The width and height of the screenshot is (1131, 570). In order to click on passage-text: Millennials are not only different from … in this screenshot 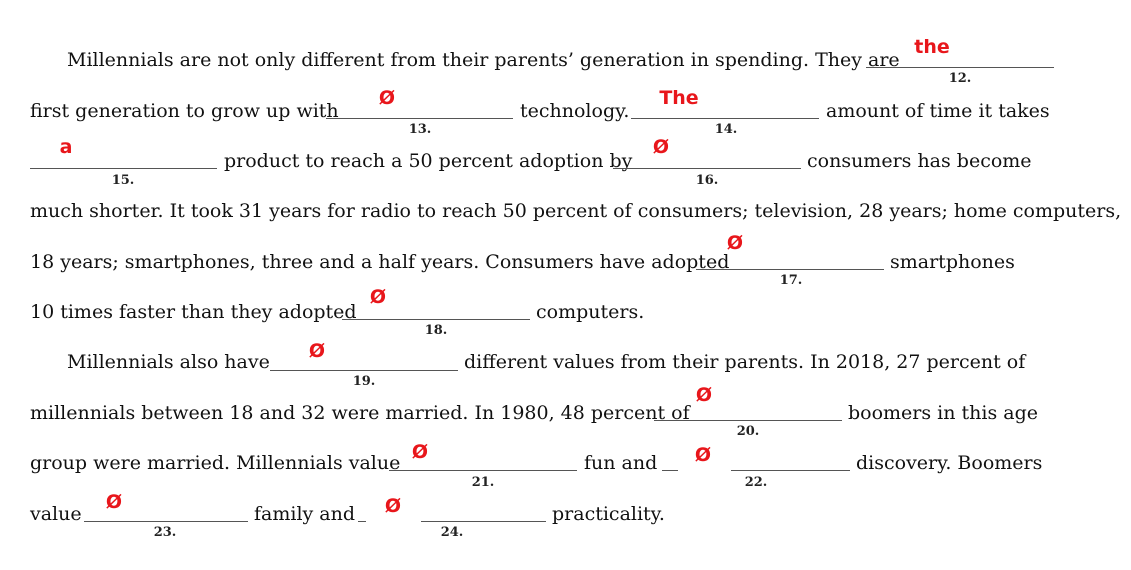, I will do `click(483, 60)`.